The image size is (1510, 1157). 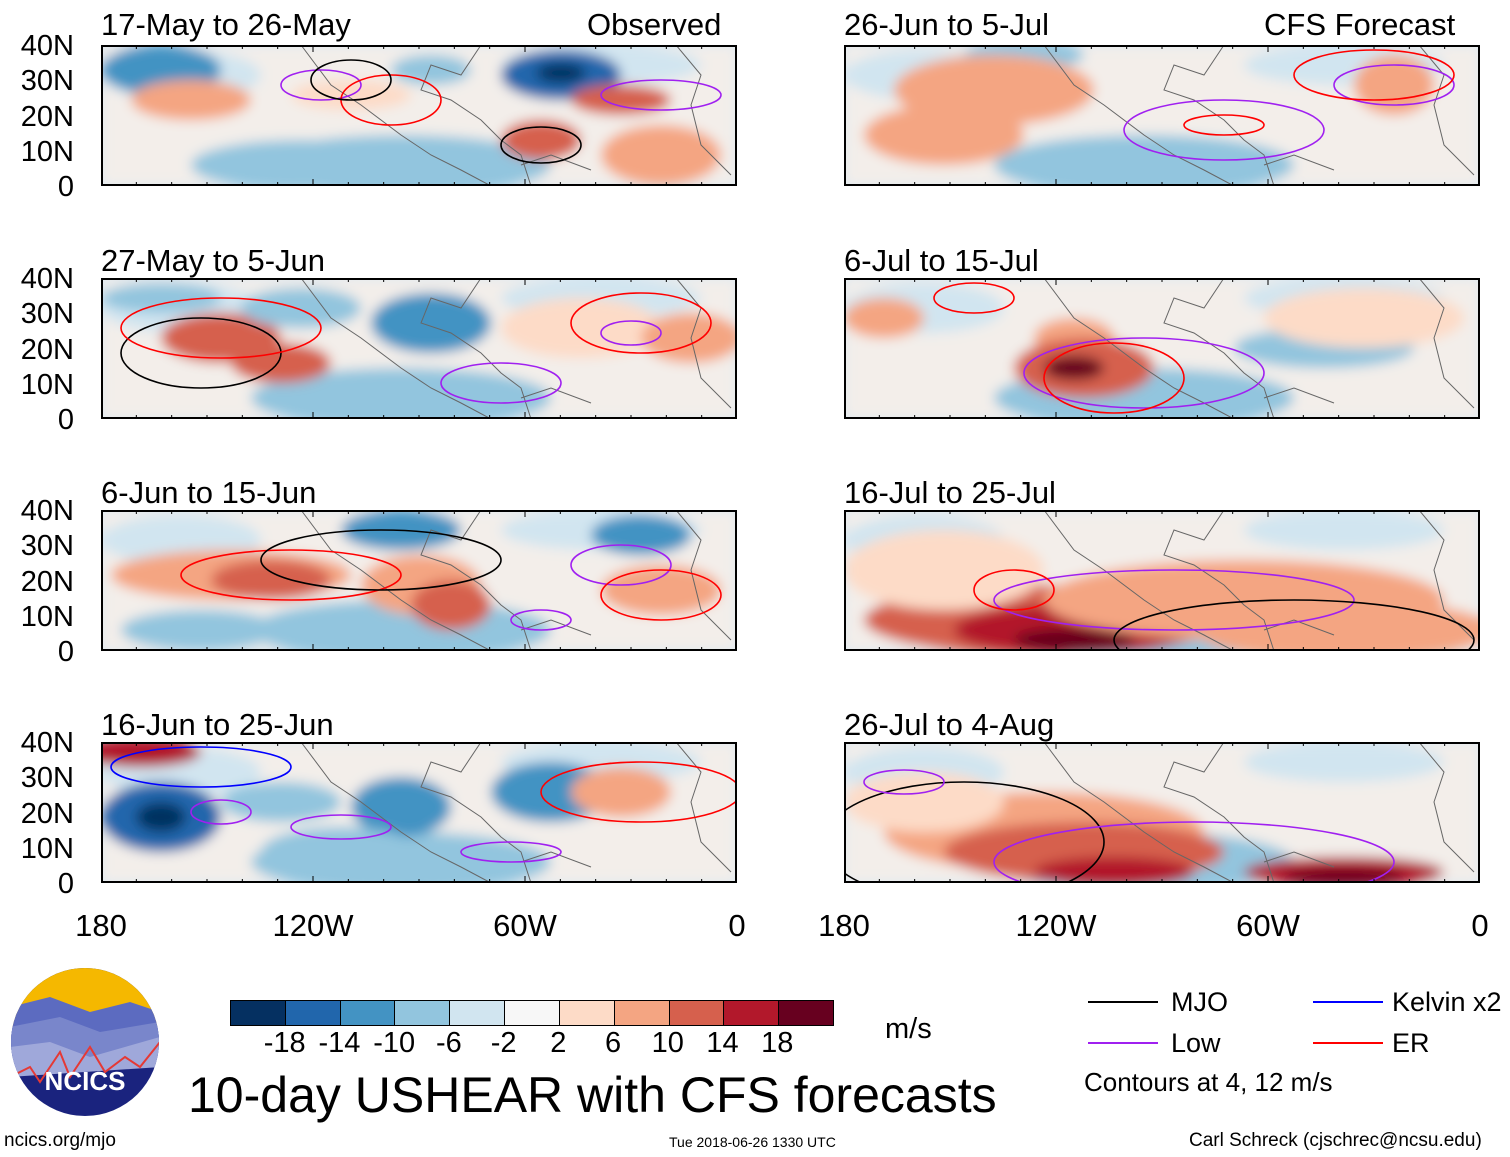 I want to click on panel-title: 26-Jun to 5-Jul, so click(x=947, y=24).